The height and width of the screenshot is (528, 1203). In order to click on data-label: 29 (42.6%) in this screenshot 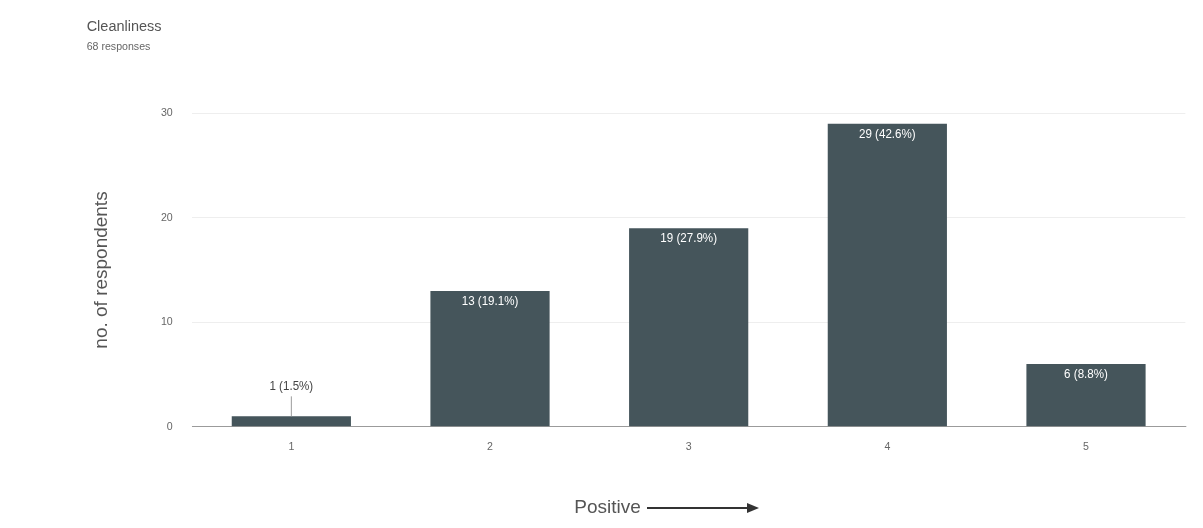, I will do `click(887, 133)`.